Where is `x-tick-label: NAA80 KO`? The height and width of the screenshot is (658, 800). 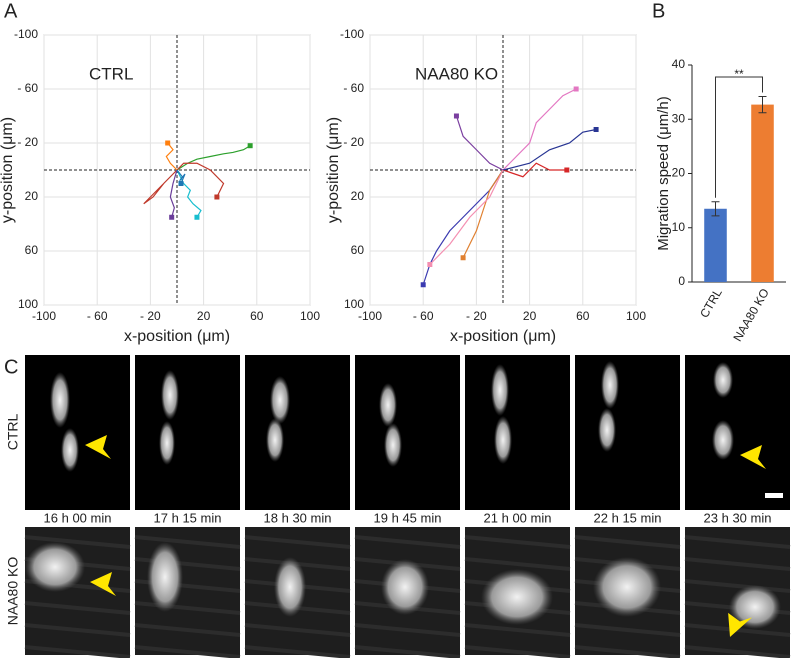 x-tick-label: NAA80 KO is located at coordinates (750, 315).